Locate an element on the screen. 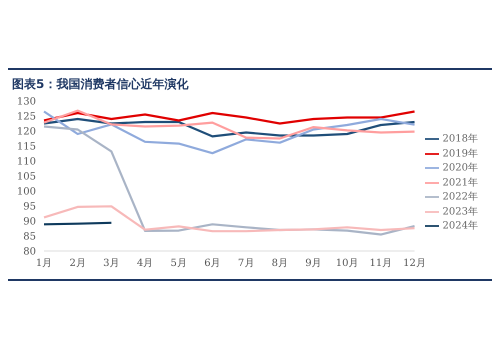  x-tick-label: 12月 is located at coordinates (414, 264).